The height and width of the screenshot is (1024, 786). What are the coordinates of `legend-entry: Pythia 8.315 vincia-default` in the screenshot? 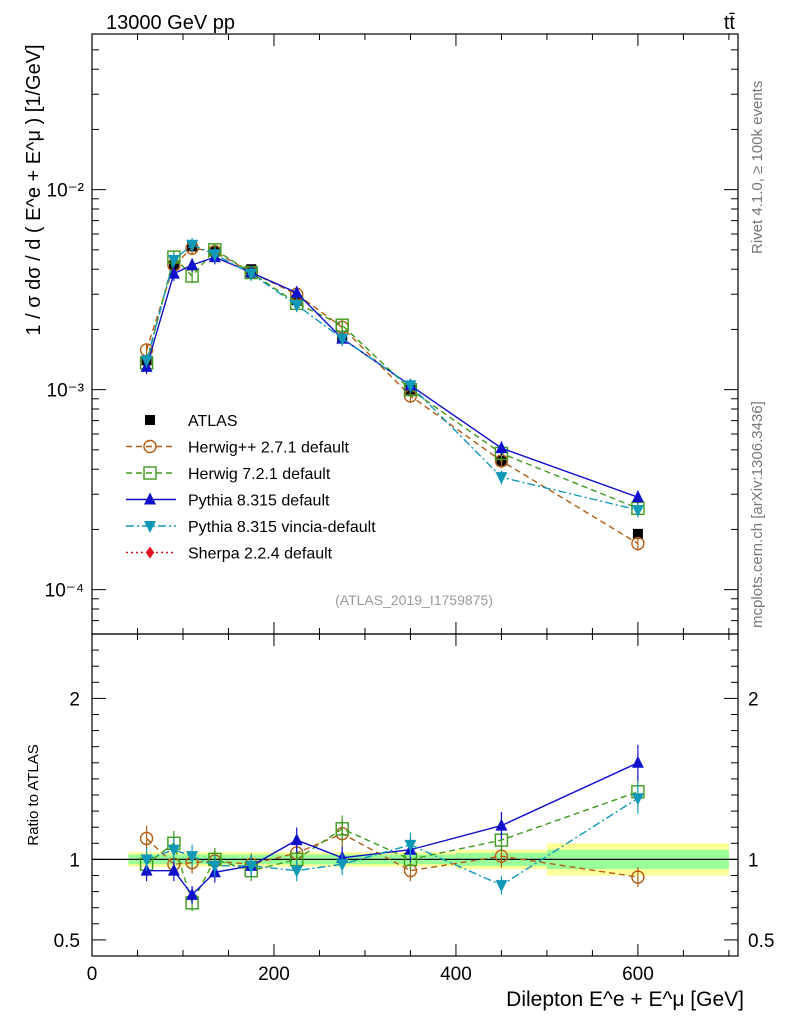 It's located at (251, 527).